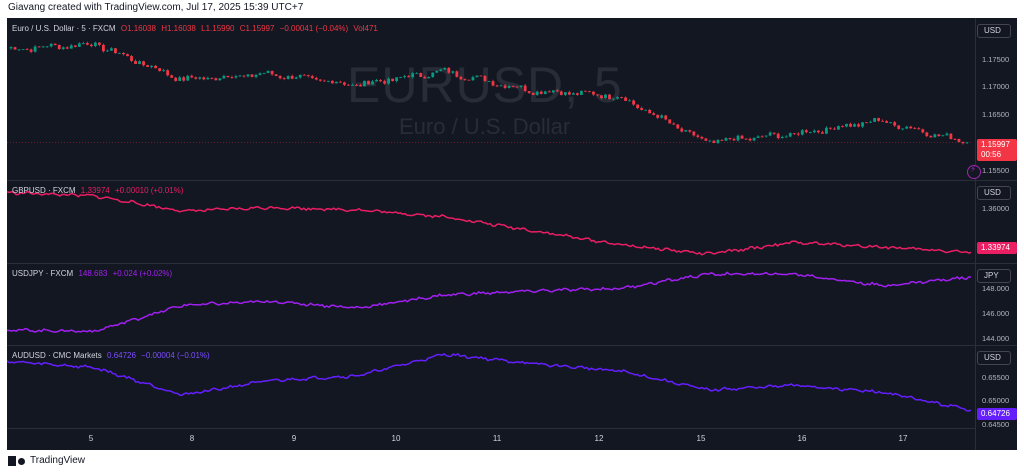  What do you see at coordinates (802, 438) in the screenshot?
I see `time-tick-label: 16` at bounding box center [802, 438].